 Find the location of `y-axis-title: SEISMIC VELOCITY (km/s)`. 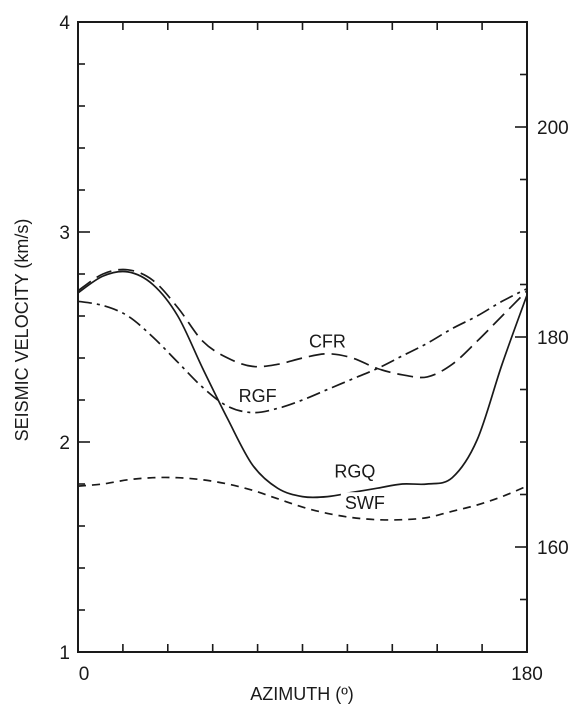

y-axis-title: SEISMIC VELOCITY (km/s) is located at coordinates (22, 330).